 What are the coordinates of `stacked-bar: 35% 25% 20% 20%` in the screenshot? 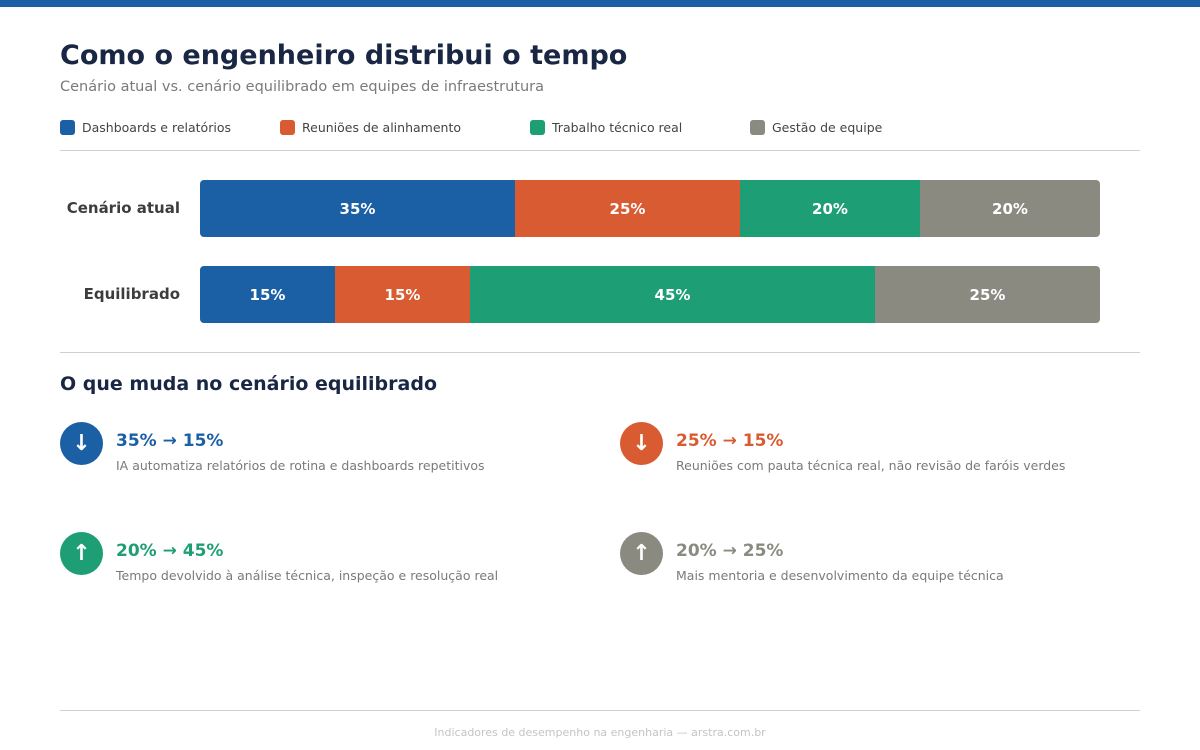 It's located at (650, 208).